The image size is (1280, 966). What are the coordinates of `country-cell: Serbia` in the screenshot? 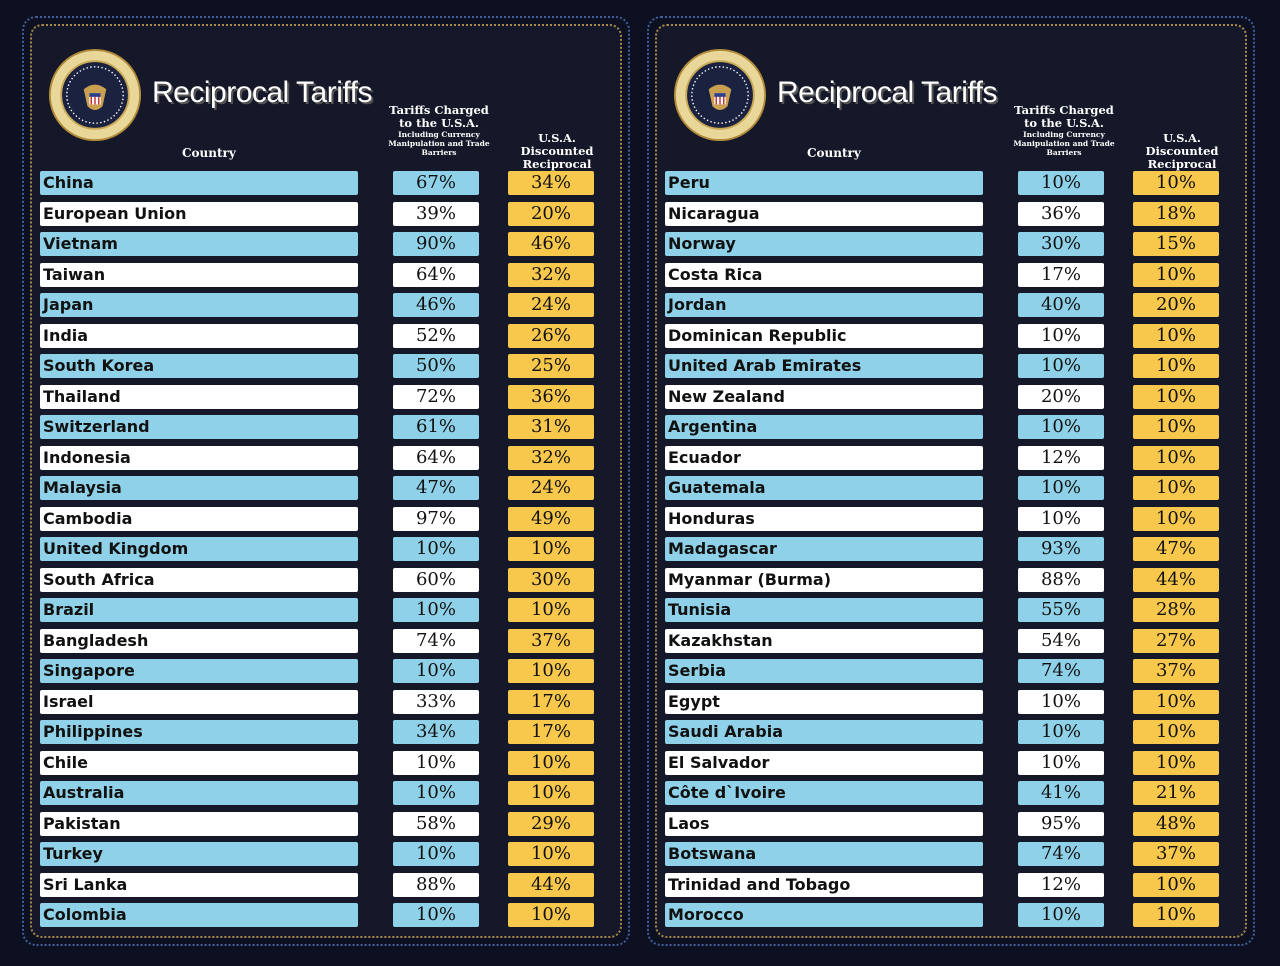 It's located at (824, 671).